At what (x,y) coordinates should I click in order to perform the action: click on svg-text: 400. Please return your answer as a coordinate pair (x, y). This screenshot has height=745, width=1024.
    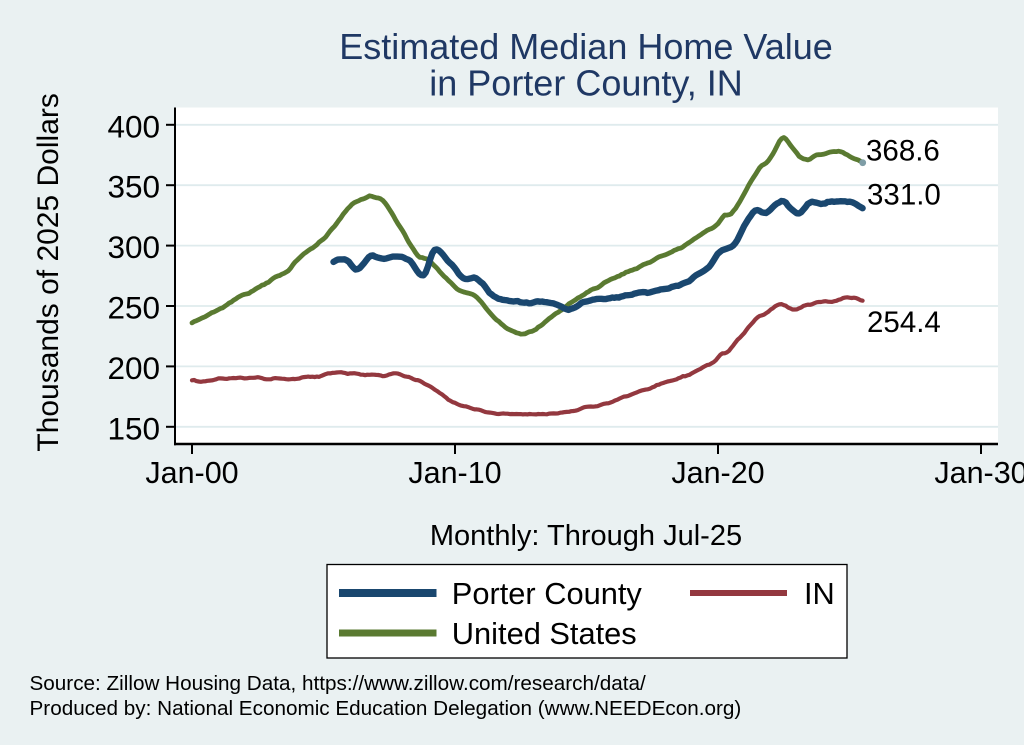
    Looking at the image, I should click on (133, 126).